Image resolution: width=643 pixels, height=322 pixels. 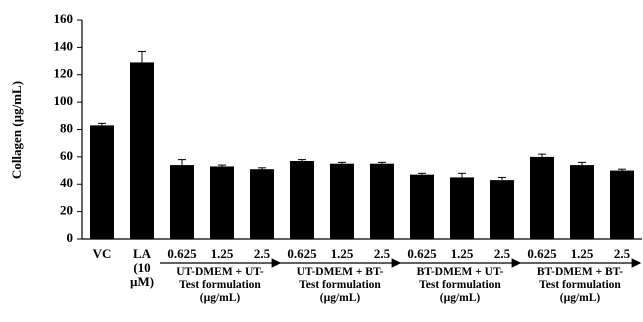 I want to click on y-tick-label: 140, so click(x=64, y=45).